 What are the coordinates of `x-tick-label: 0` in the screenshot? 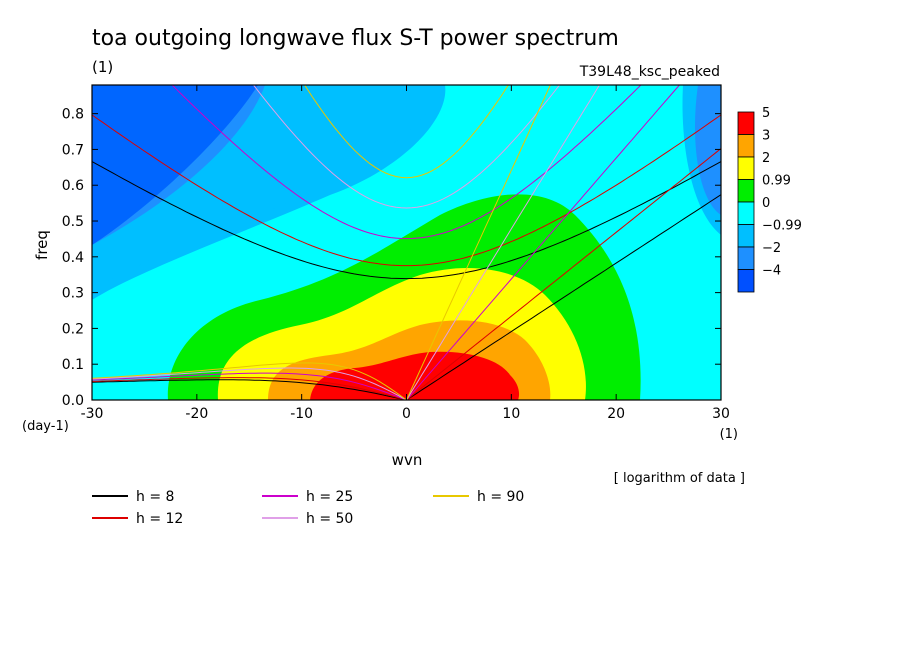 It's located at (406, 414).